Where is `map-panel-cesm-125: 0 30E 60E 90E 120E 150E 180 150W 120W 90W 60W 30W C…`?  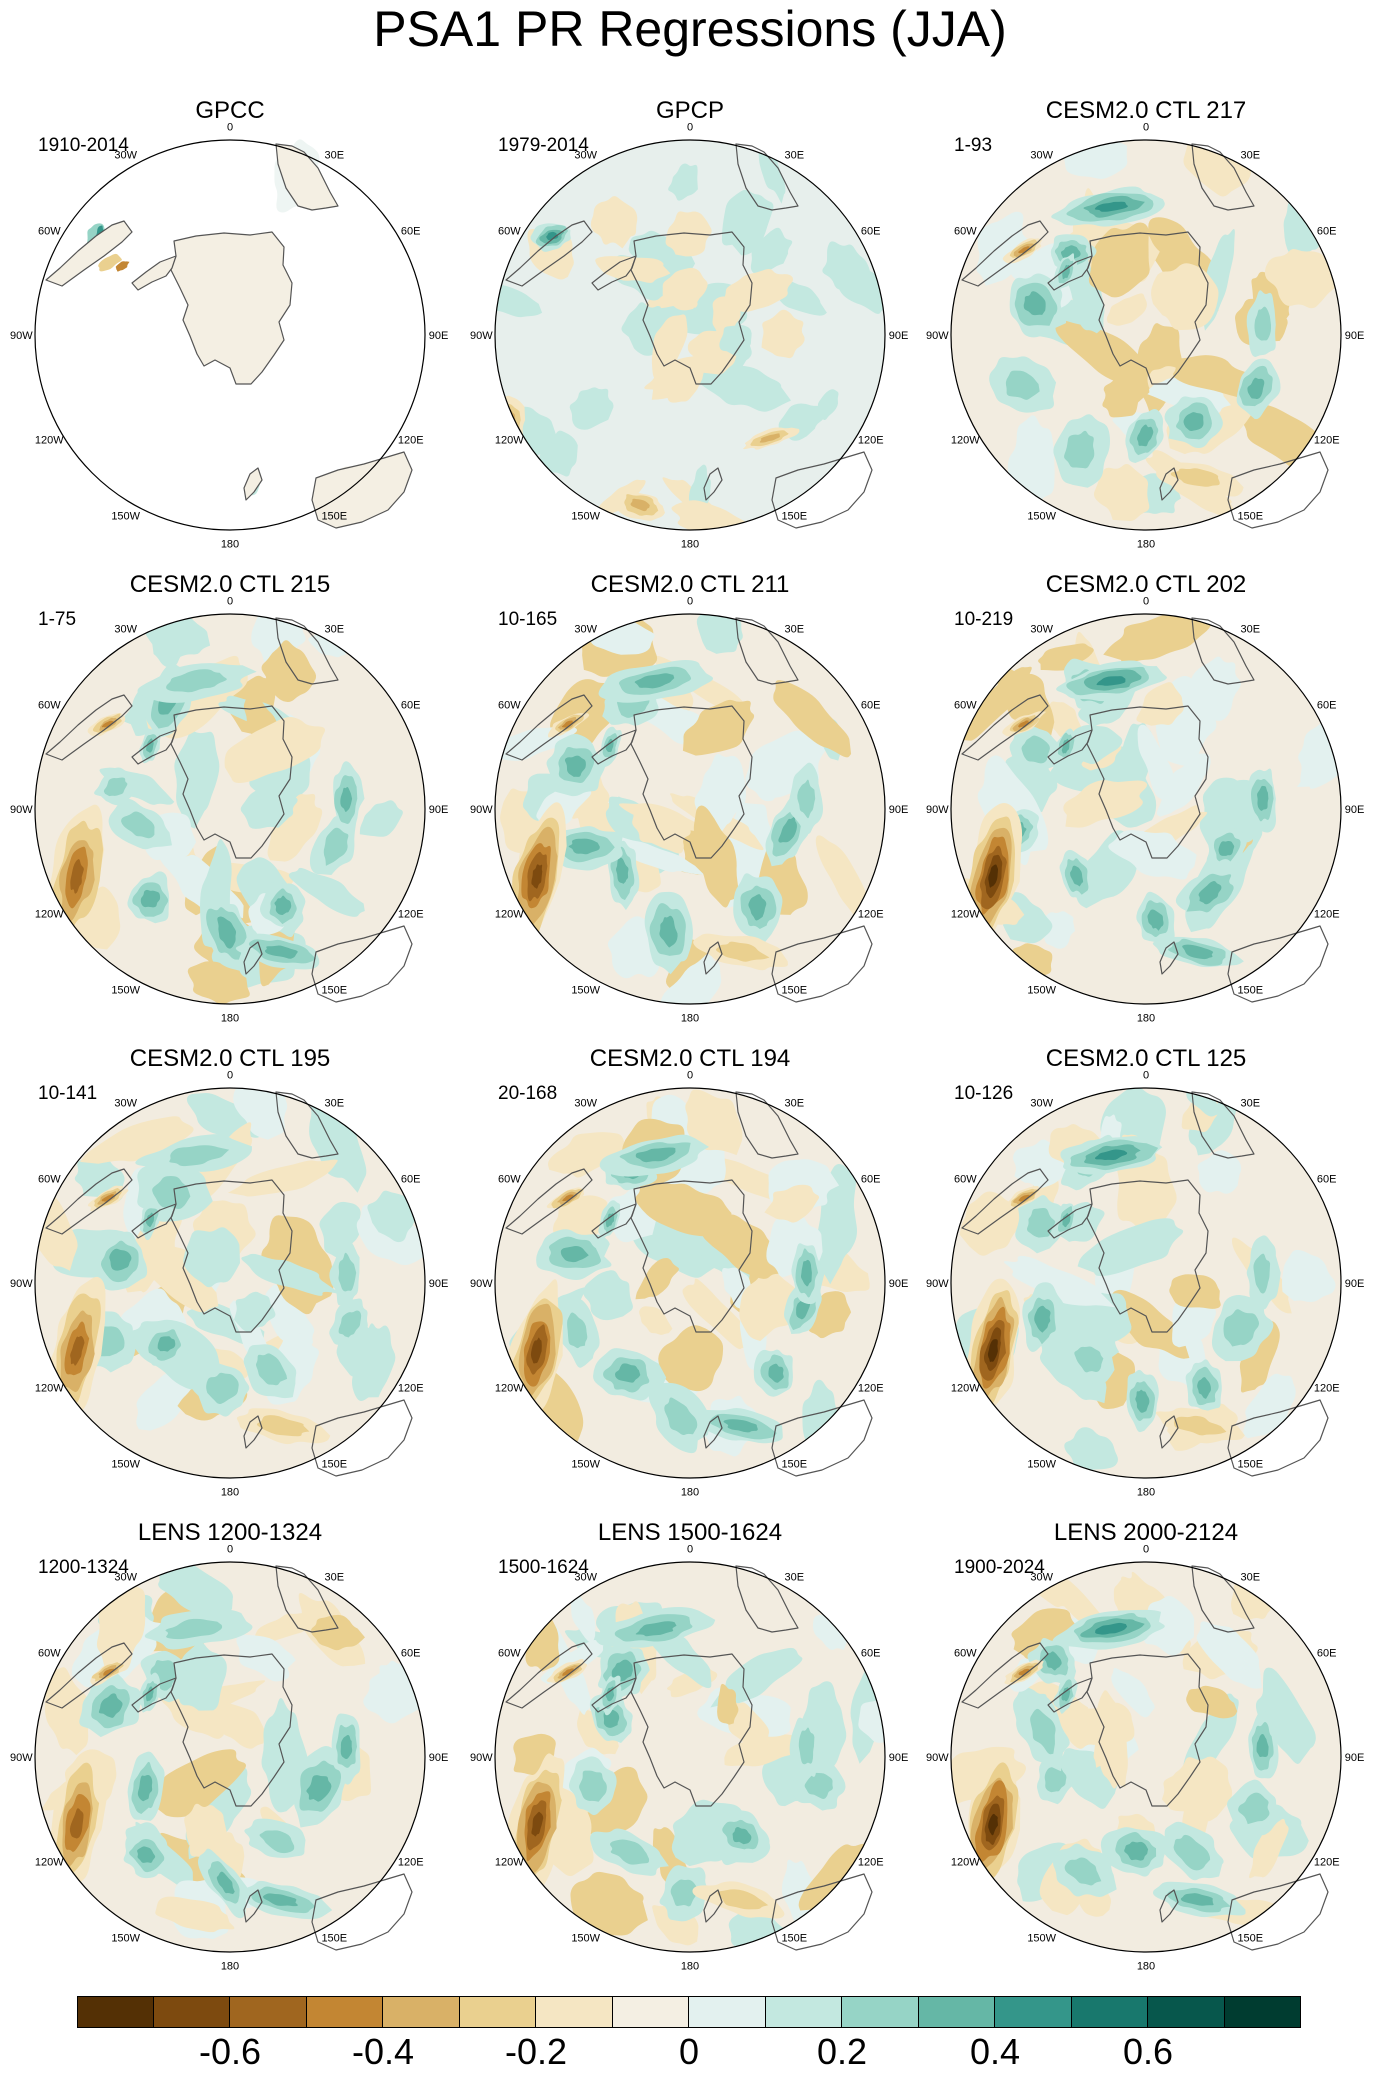 map-panel-cesm-125: 0 30E 60E 90E 120E 150E 180 150W 120W 90W 60W 30W C… is located at coordinates (1146, 1223).